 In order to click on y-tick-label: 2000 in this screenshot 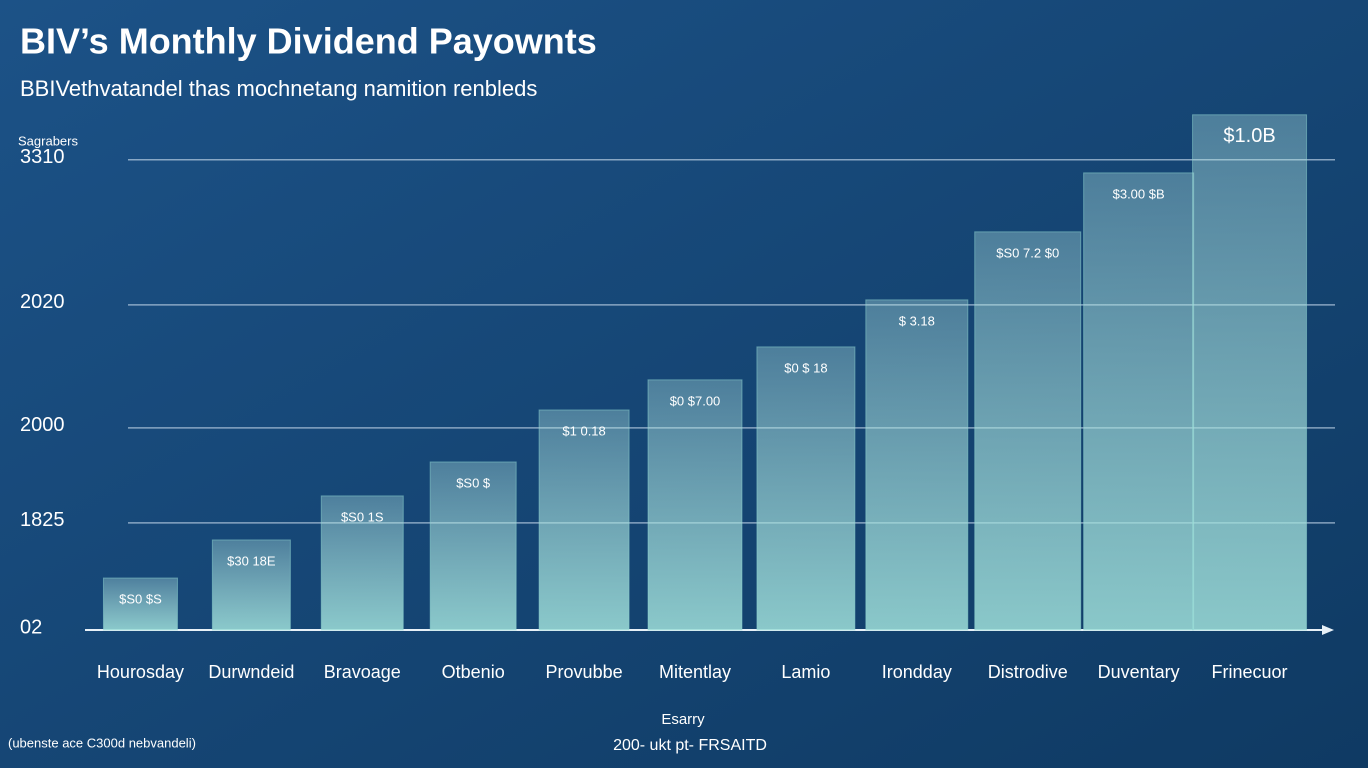, I will do `click(42, 425)`.